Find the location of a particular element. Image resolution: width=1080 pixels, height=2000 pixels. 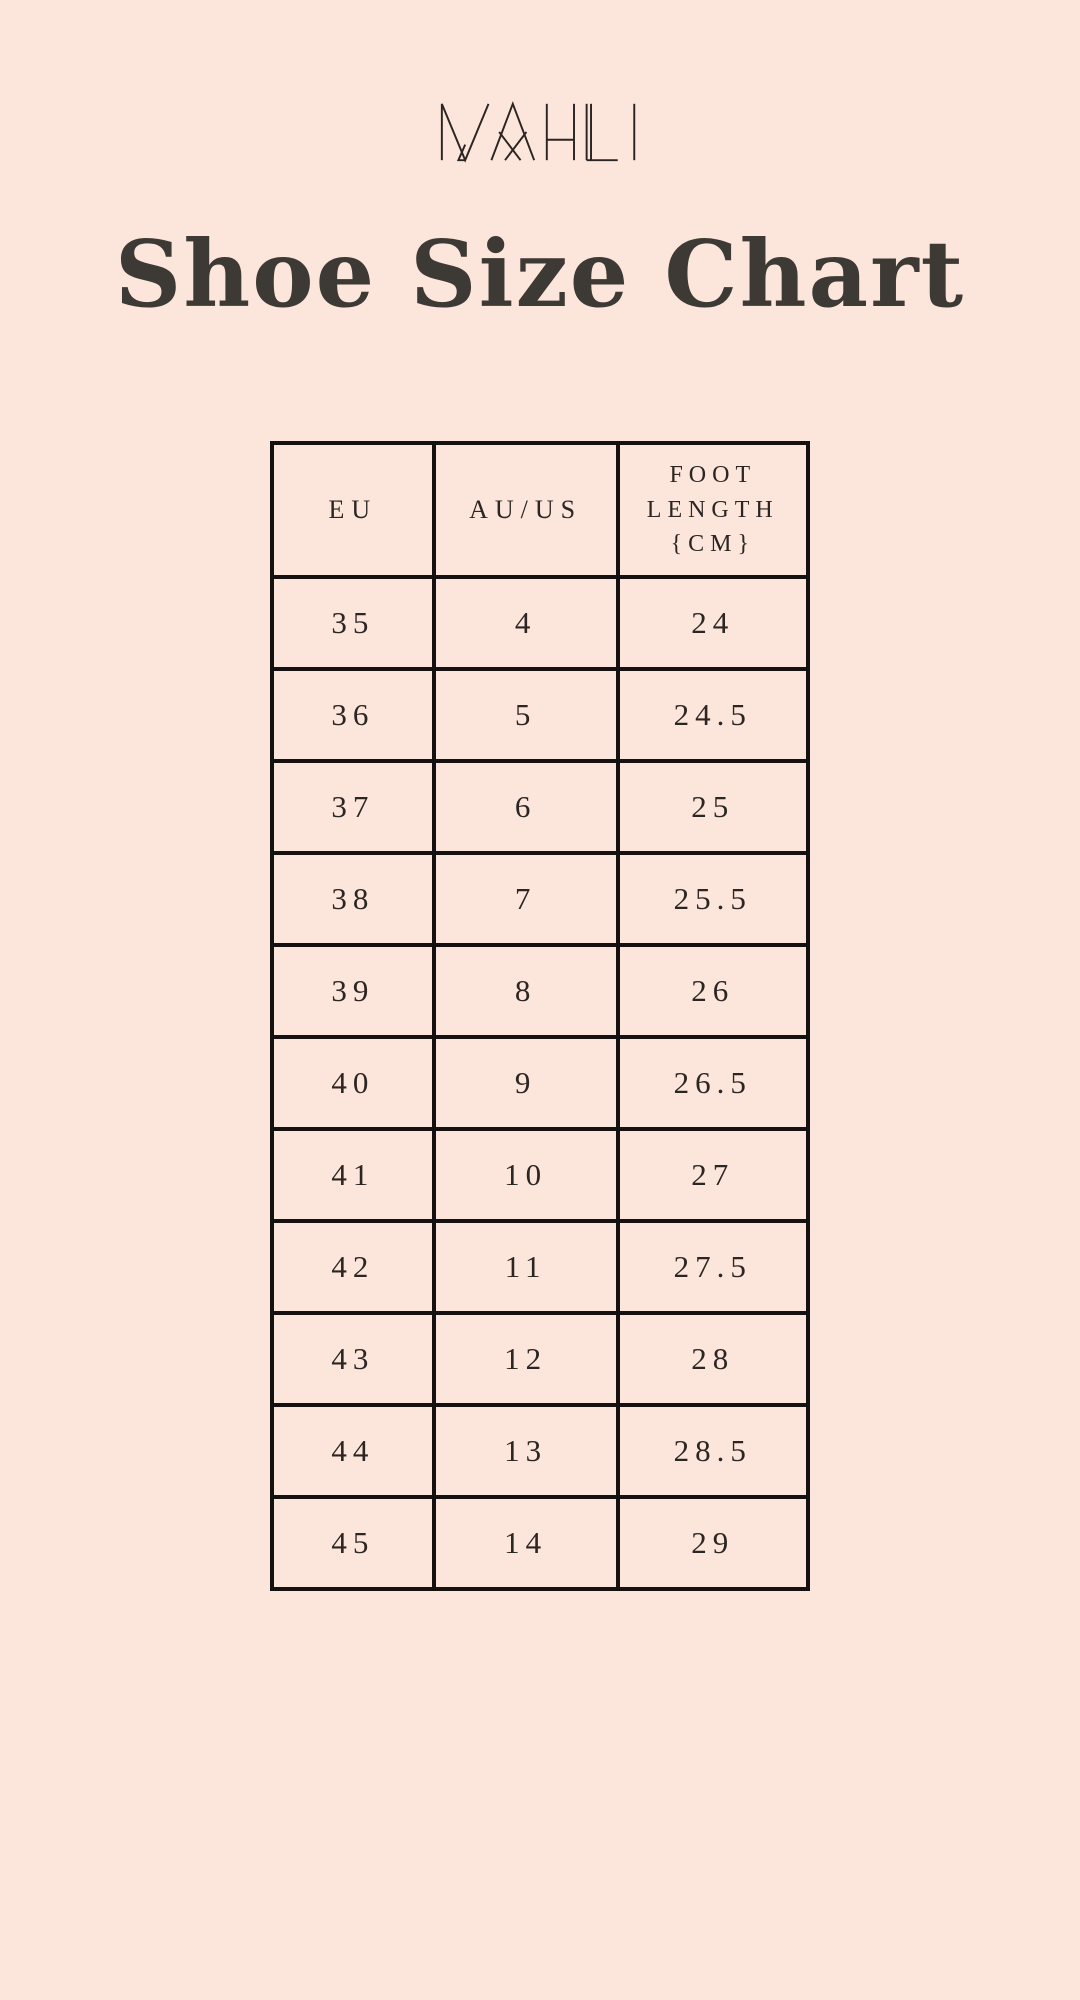

eu-size-cell: 41 is located at coordinates (353, 1175).